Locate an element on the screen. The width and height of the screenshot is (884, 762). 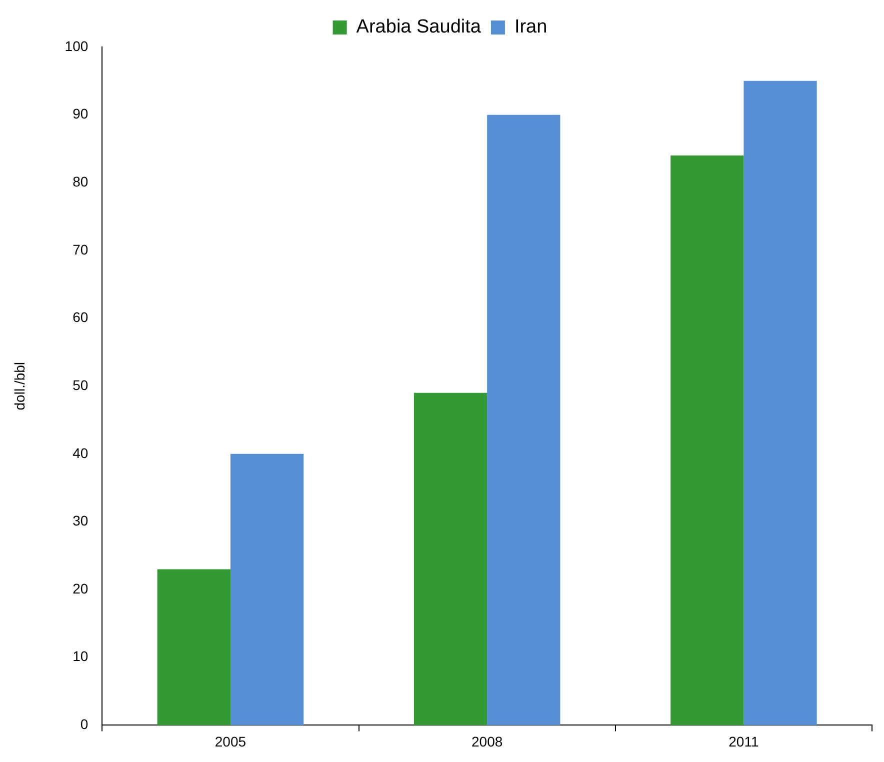
y-tick-label: 0 is located at coordinates (84, 724).